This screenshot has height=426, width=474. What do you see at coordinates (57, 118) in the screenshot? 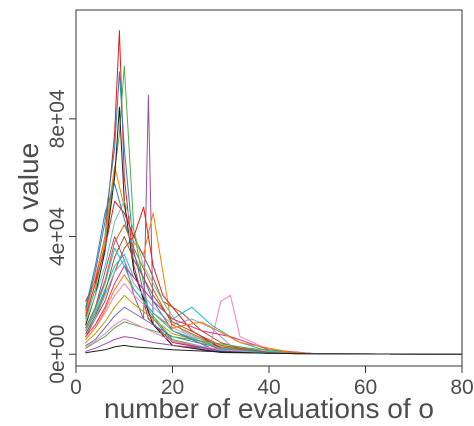
I see `y-tick-label: 8e+04` at bounding box center [57, 118].